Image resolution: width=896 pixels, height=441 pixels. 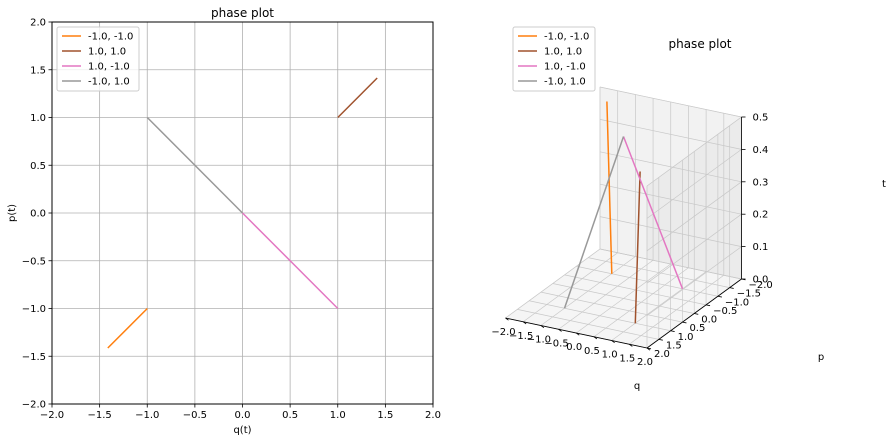 What do you see at coordinates (38, 23) in the screenshot?
I see `y-tick-label: 2.0` at bounding box center [38, 23].